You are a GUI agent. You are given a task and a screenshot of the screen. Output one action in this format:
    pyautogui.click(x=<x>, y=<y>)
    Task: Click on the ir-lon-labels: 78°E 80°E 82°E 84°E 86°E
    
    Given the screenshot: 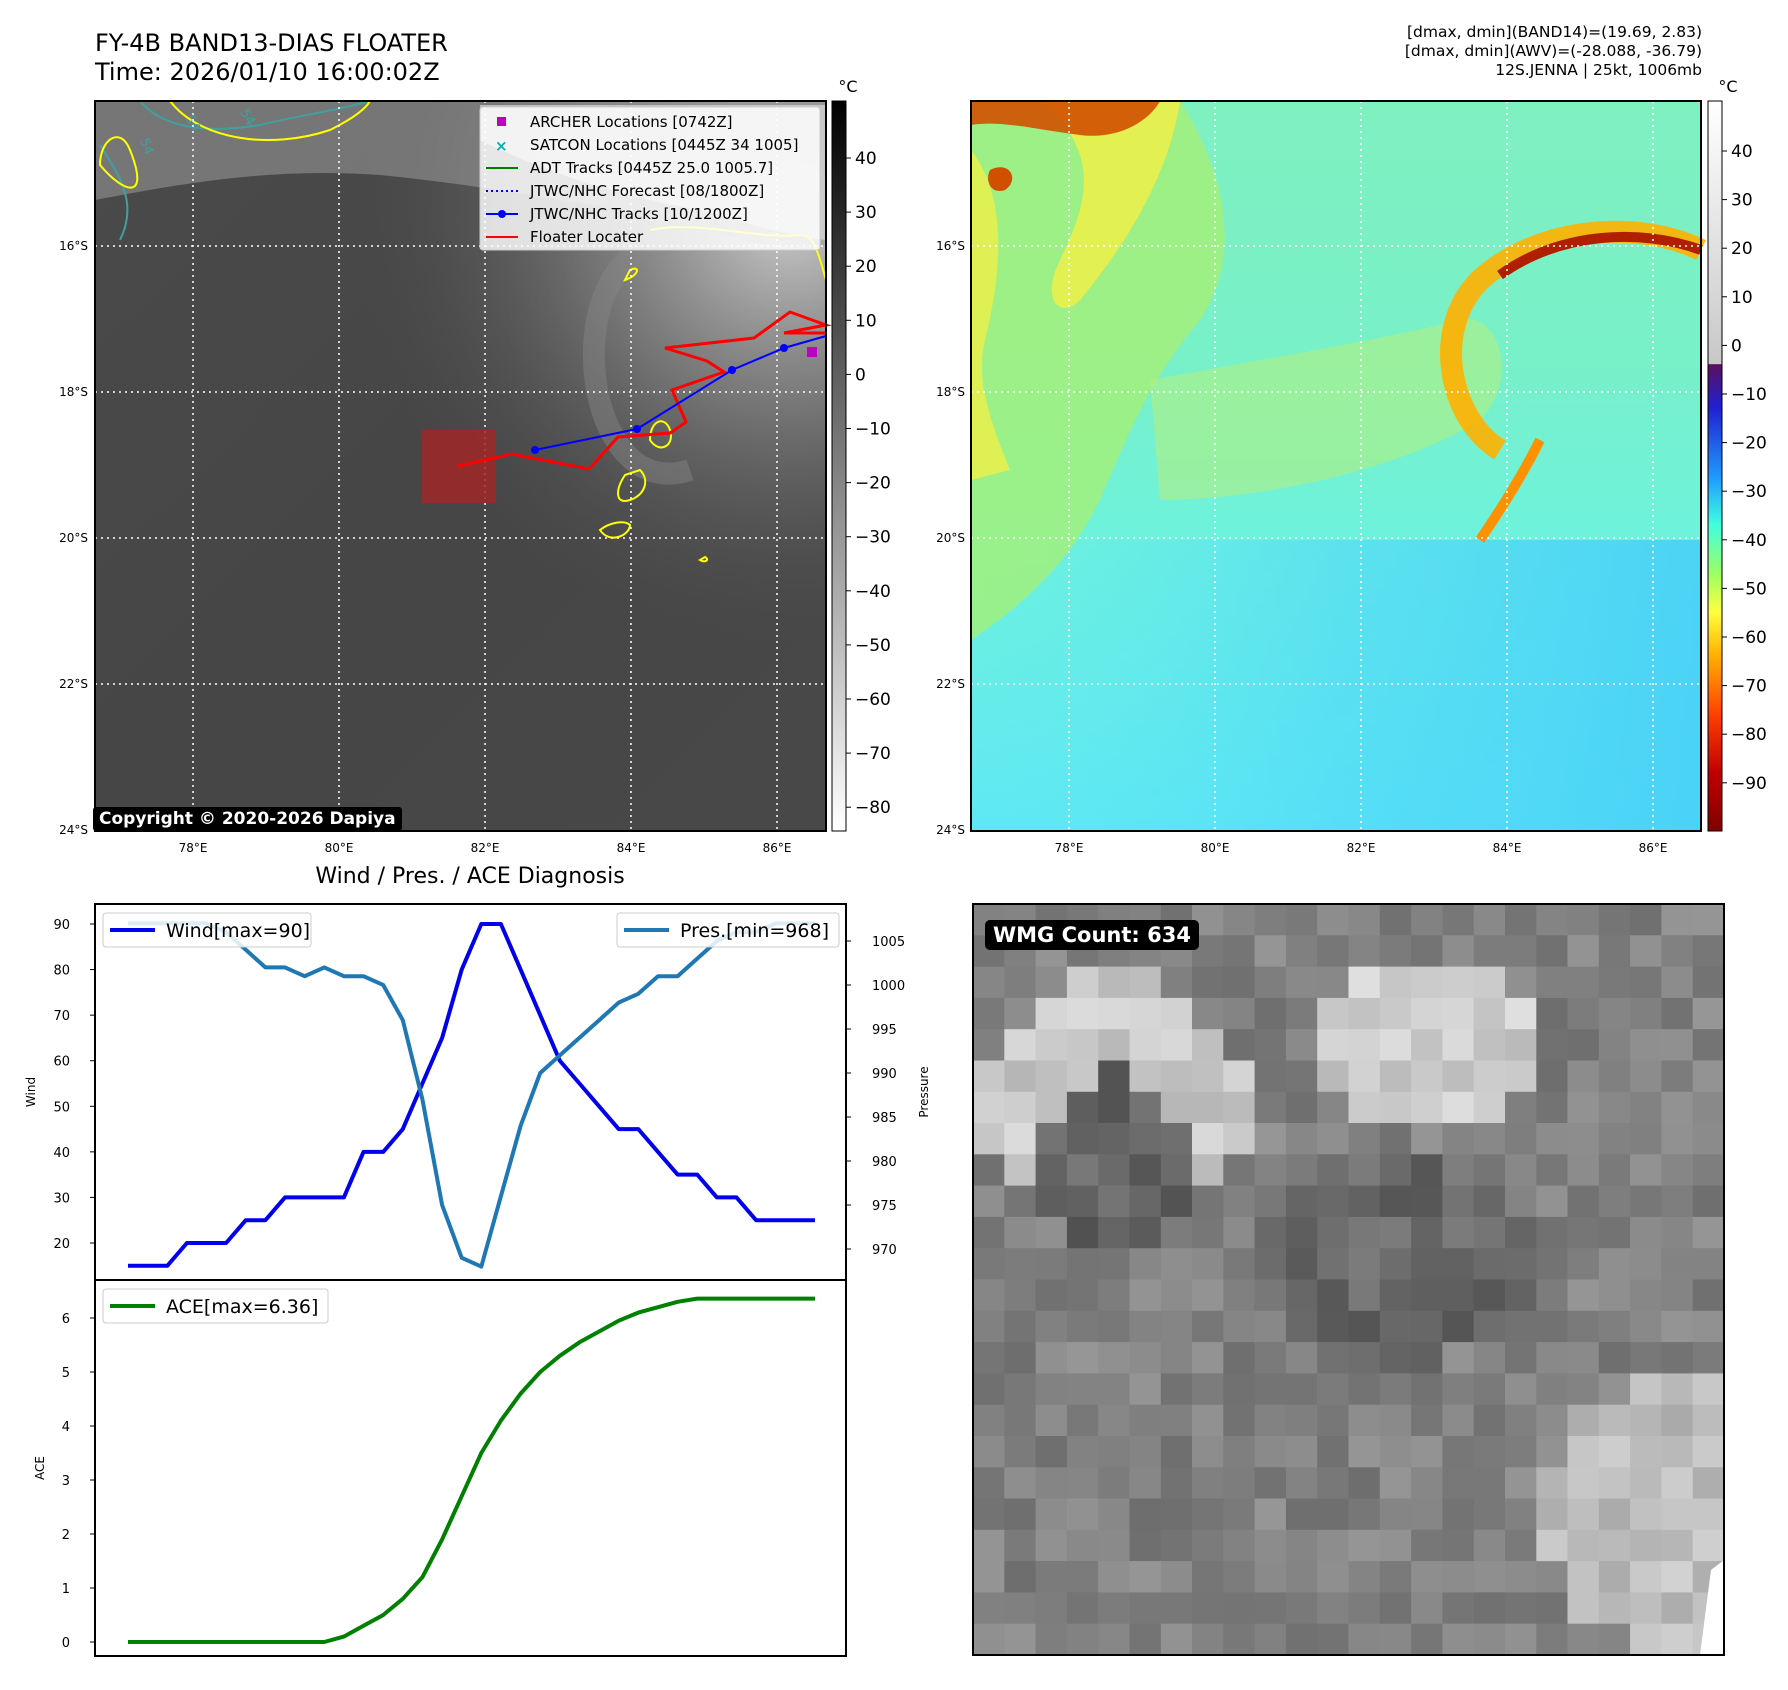 What is the action you would take?
    pyautogui.click(x=485, y=848)
    